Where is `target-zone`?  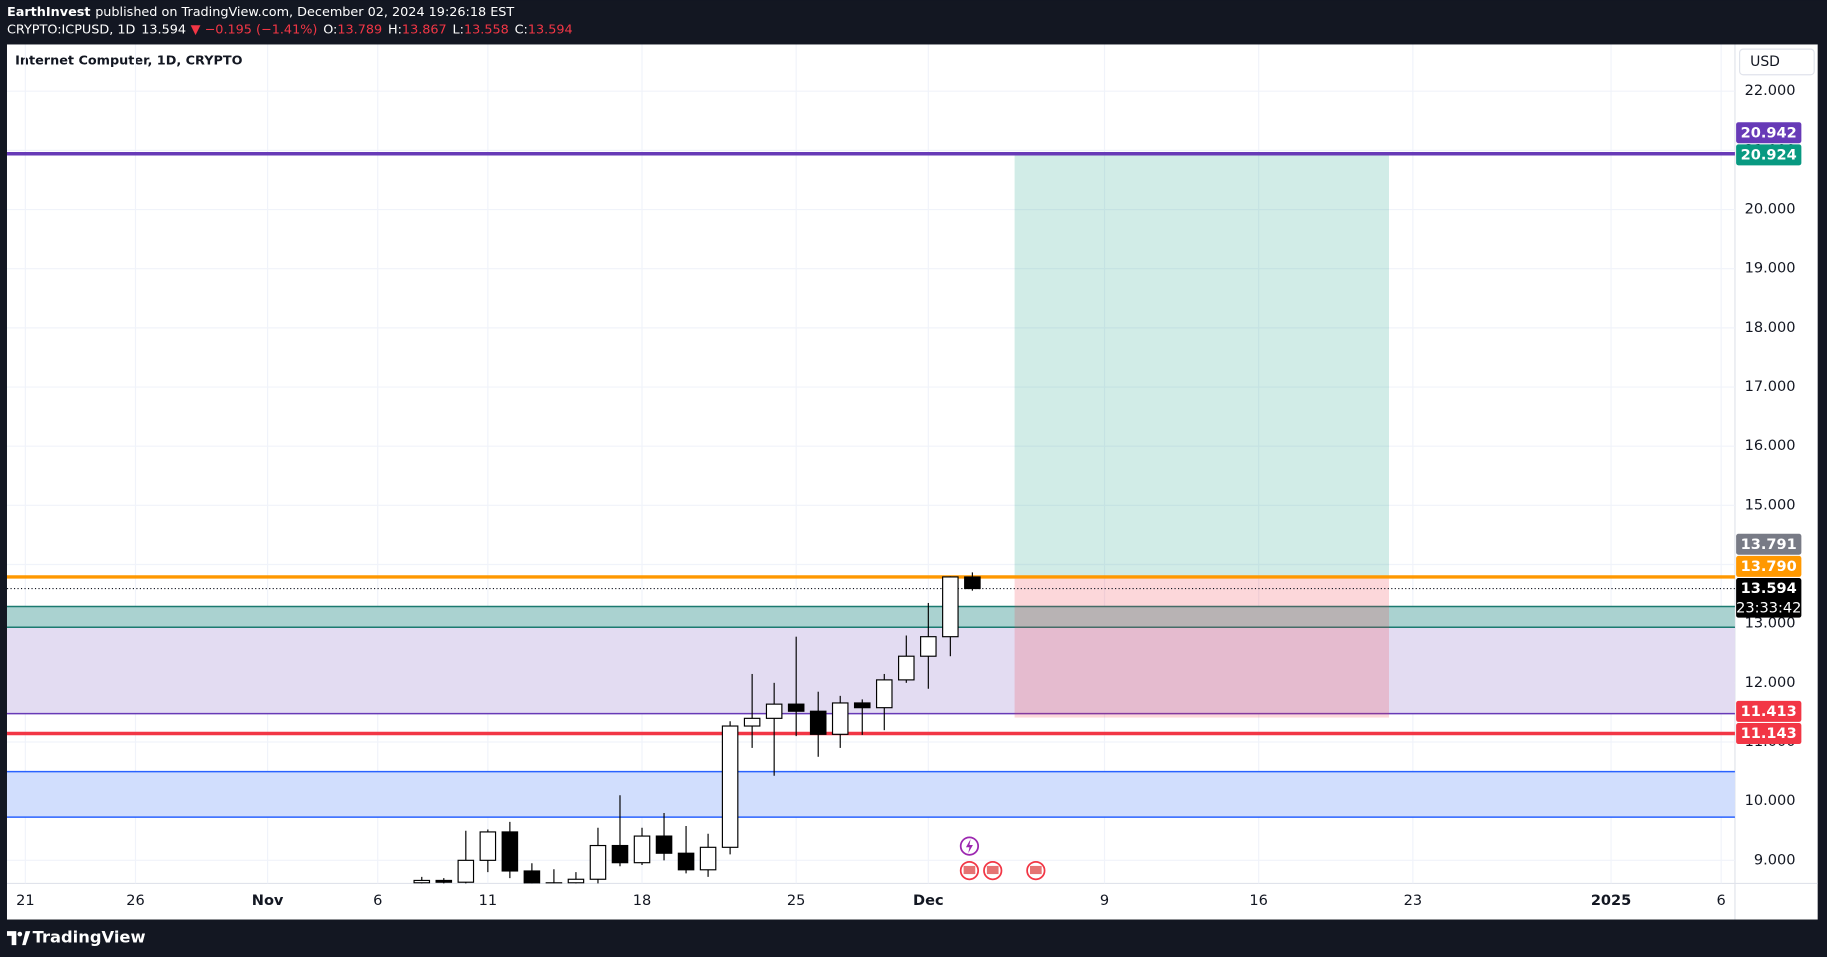 target-zone is located at coordinates (1201, 365).